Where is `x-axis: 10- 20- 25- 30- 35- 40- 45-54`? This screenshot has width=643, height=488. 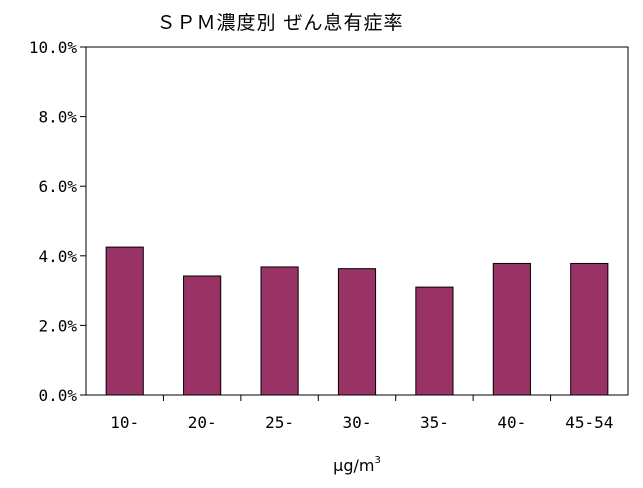
x-axis: 10- 20- 25- 30- 35- 40- 45-54 is located at coordinates (361, 413).